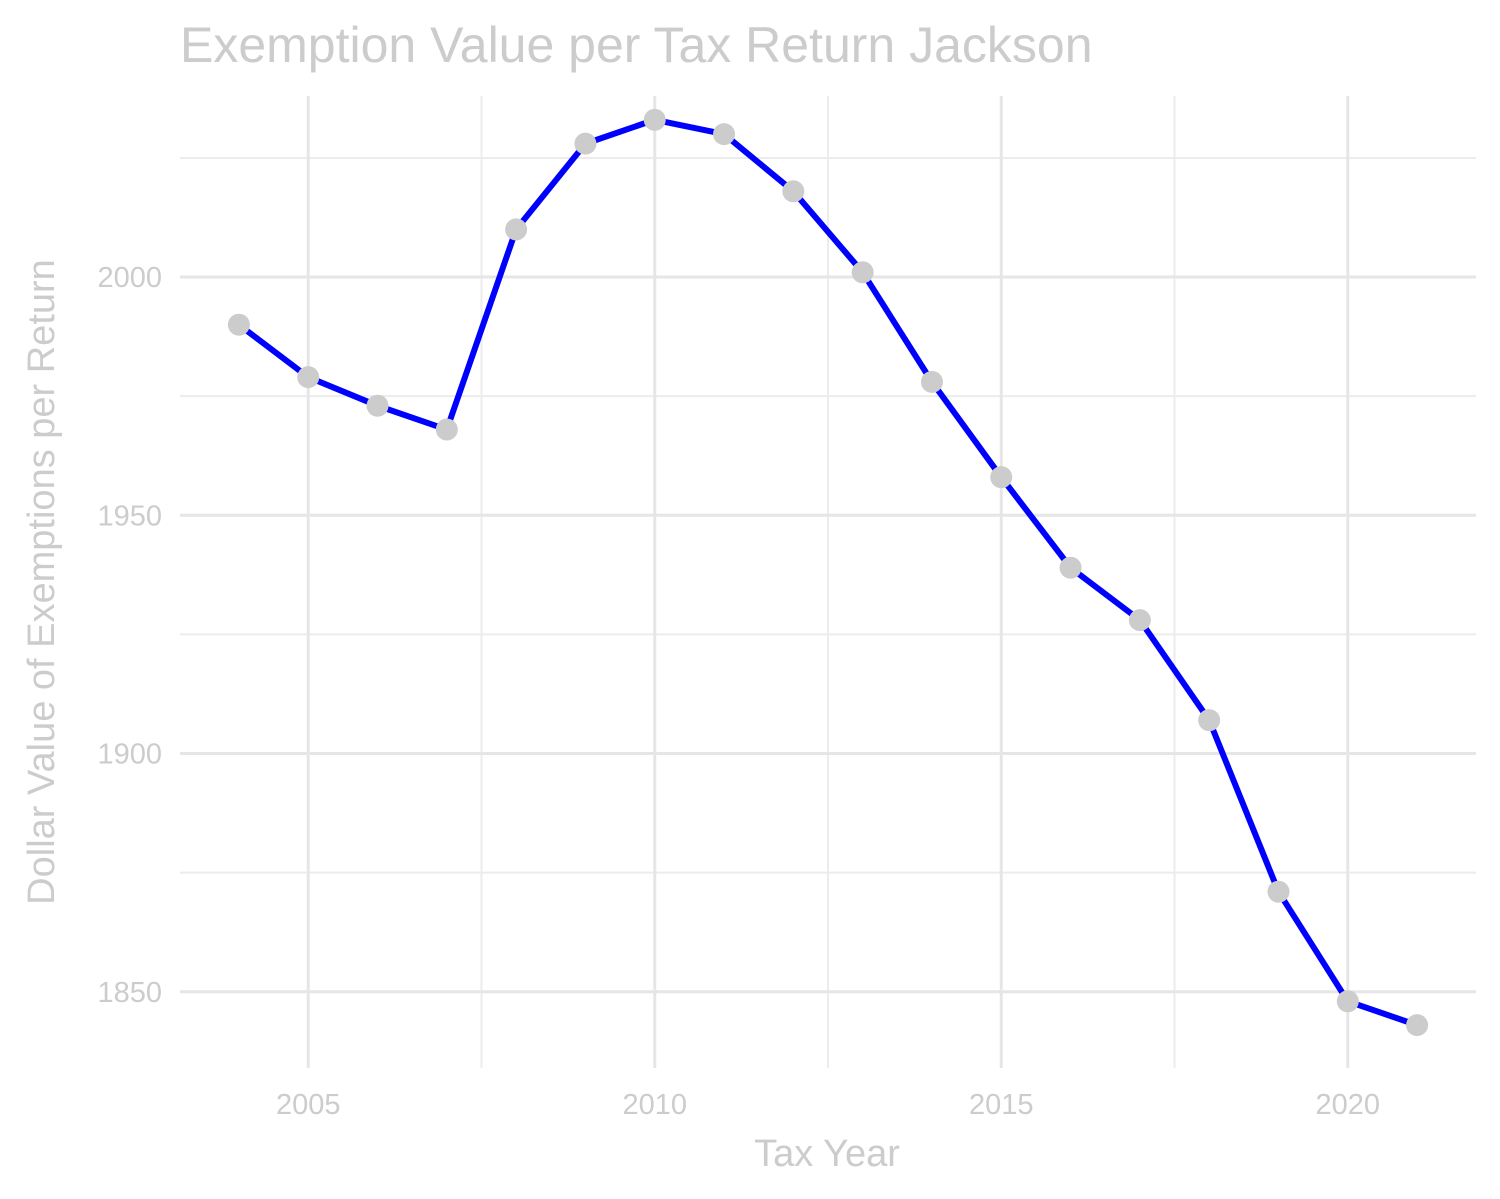 The image size is (1500, 1199). Describe the element at coordinates (654, 1105) in the screenshot. I see `x-tick-label: 2010` at that location.